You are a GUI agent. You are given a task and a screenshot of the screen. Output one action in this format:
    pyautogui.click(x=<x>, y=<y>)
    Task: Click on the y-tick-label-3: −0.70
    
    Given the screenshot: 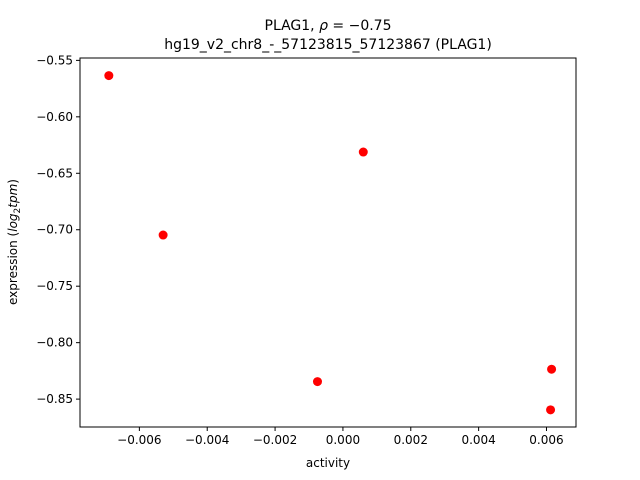 What is the action you would take?
    pyautogui.click(x=54, y=230)
    